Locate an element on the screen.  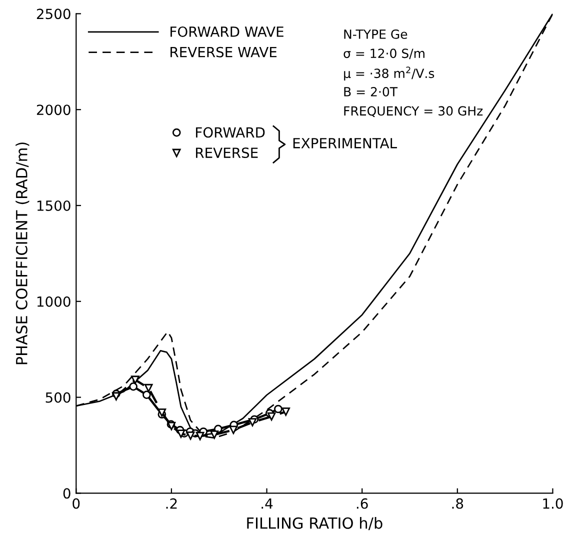
annotation: B = 2·0T is located at coordinates (371, 91).